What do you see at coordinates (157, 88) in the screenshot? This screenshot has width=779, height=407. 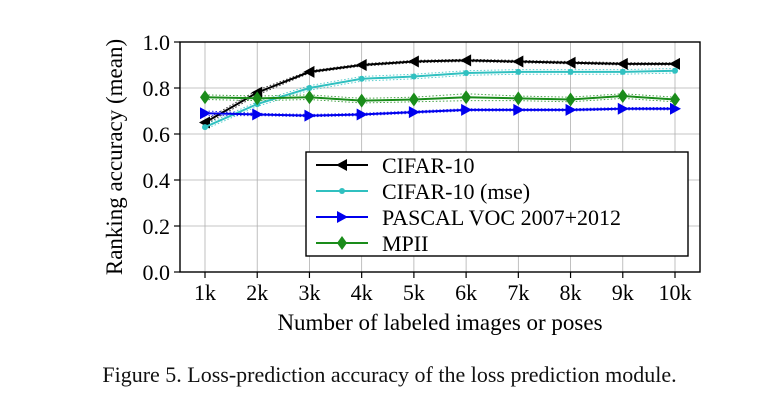 I see `y-tick-label: 0.8` at bounding box center [157, 88].